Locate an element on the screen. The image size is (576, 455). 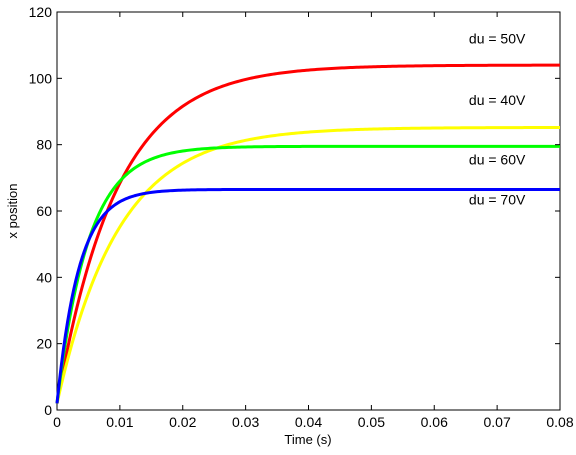
x-tick-label: 0.01 is located at coordinates (119, 422).